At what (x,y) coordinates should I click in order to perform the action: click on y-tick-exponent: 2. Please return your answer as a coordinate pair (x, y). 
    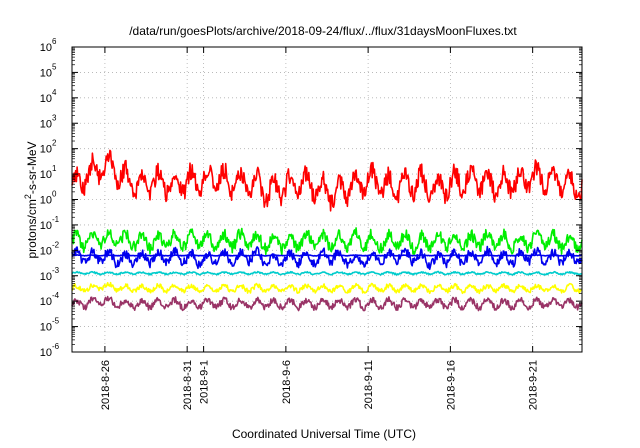
    Looking at the image, I should click on (54, 143).